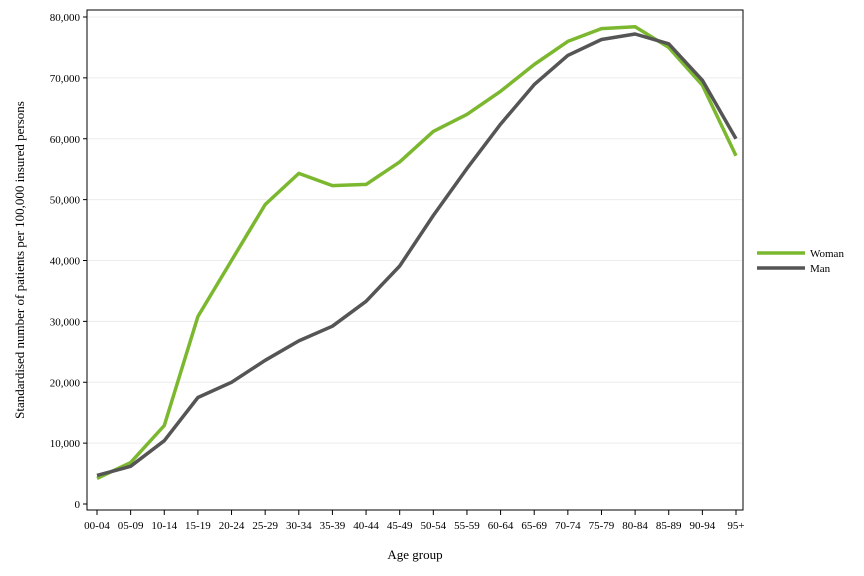  I want to click on y-tick-label: 80,000, so click(65, 18).